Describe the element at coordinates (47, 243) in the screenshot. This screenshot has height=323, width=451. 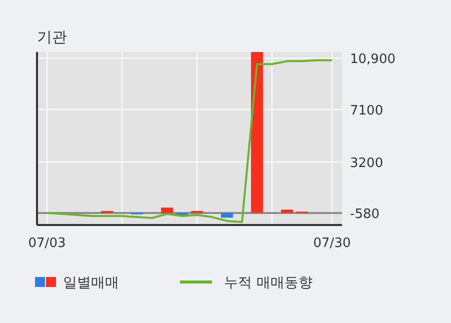
I see `x-tick-label: 07/03` at that location.